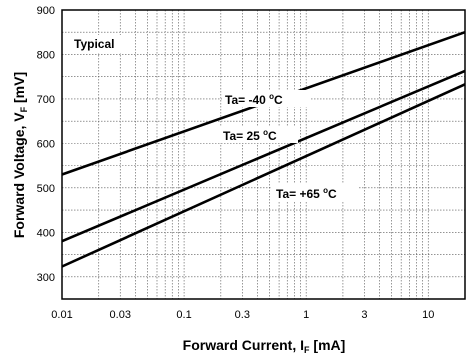 Image resolution: width=466 pixels, height=356 pixels. Describe the element at coordinates (278, 100) in the screenshot. I see `series-label-minus40-unit: C` at that location.